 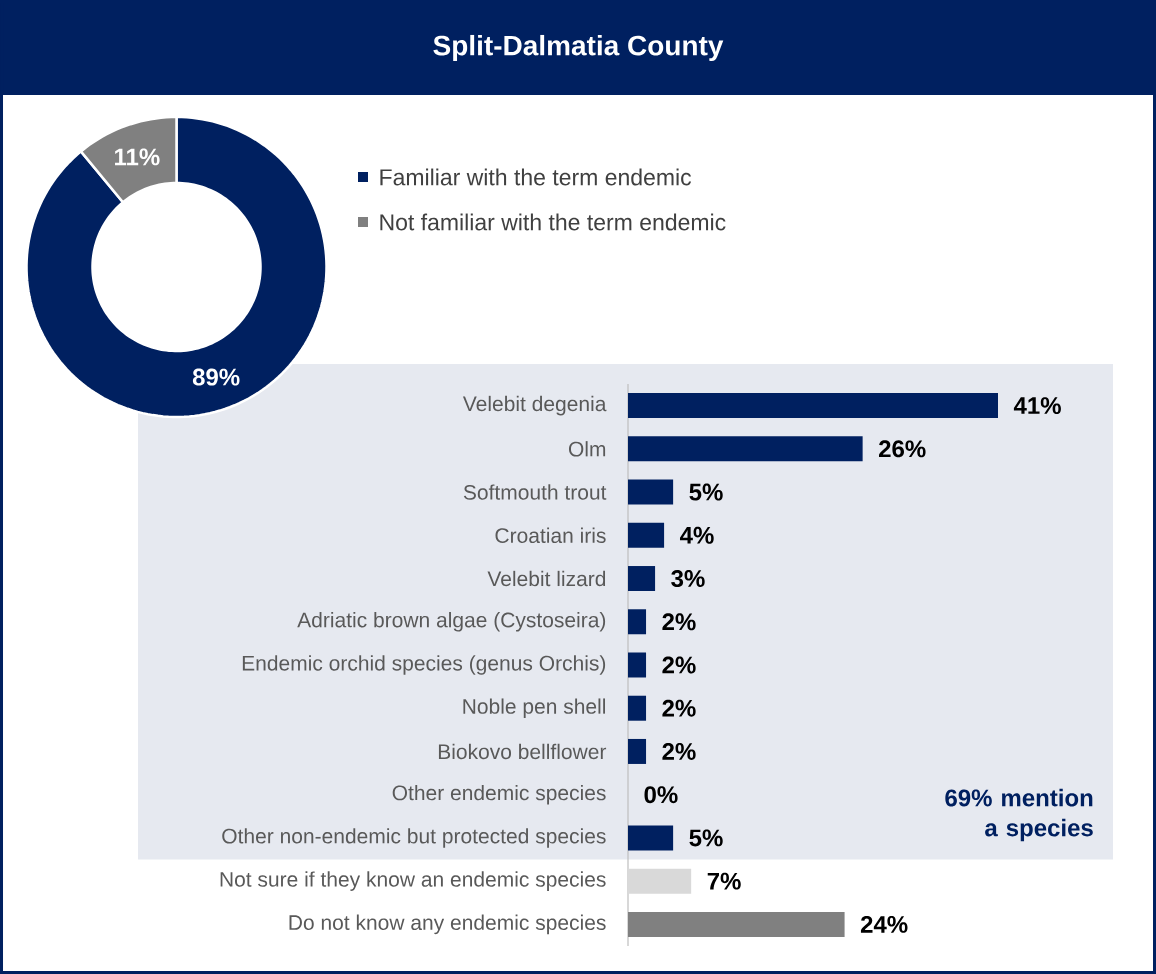 I want to click on data-label: 3%, so click(x=688, y=579).